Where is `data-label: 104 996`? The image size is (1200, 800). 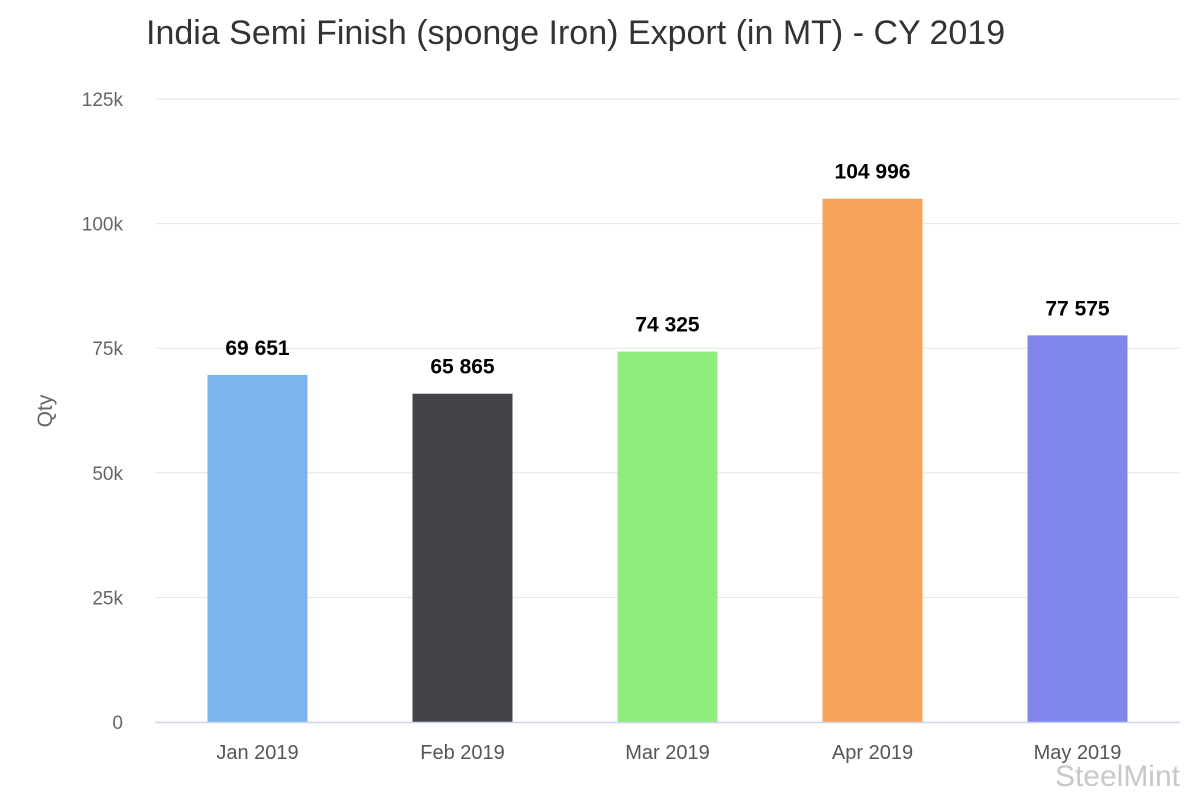 data-label: 104 996 is located at coordinates (873, 172).